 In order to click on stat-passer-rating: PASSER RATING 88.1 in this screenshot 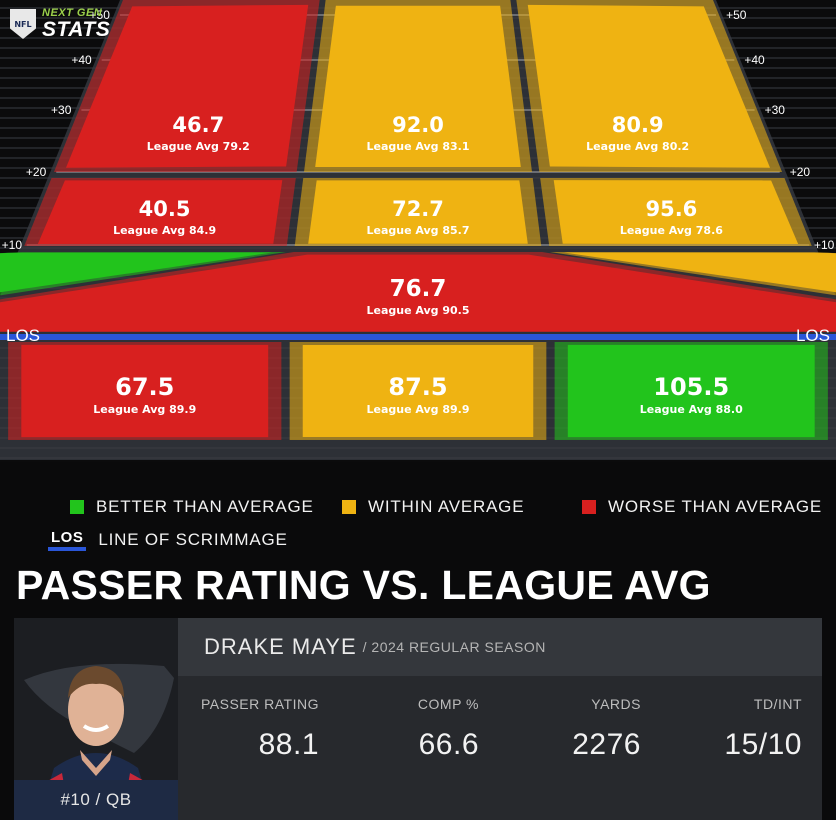, I will do `click(260, 729)`.